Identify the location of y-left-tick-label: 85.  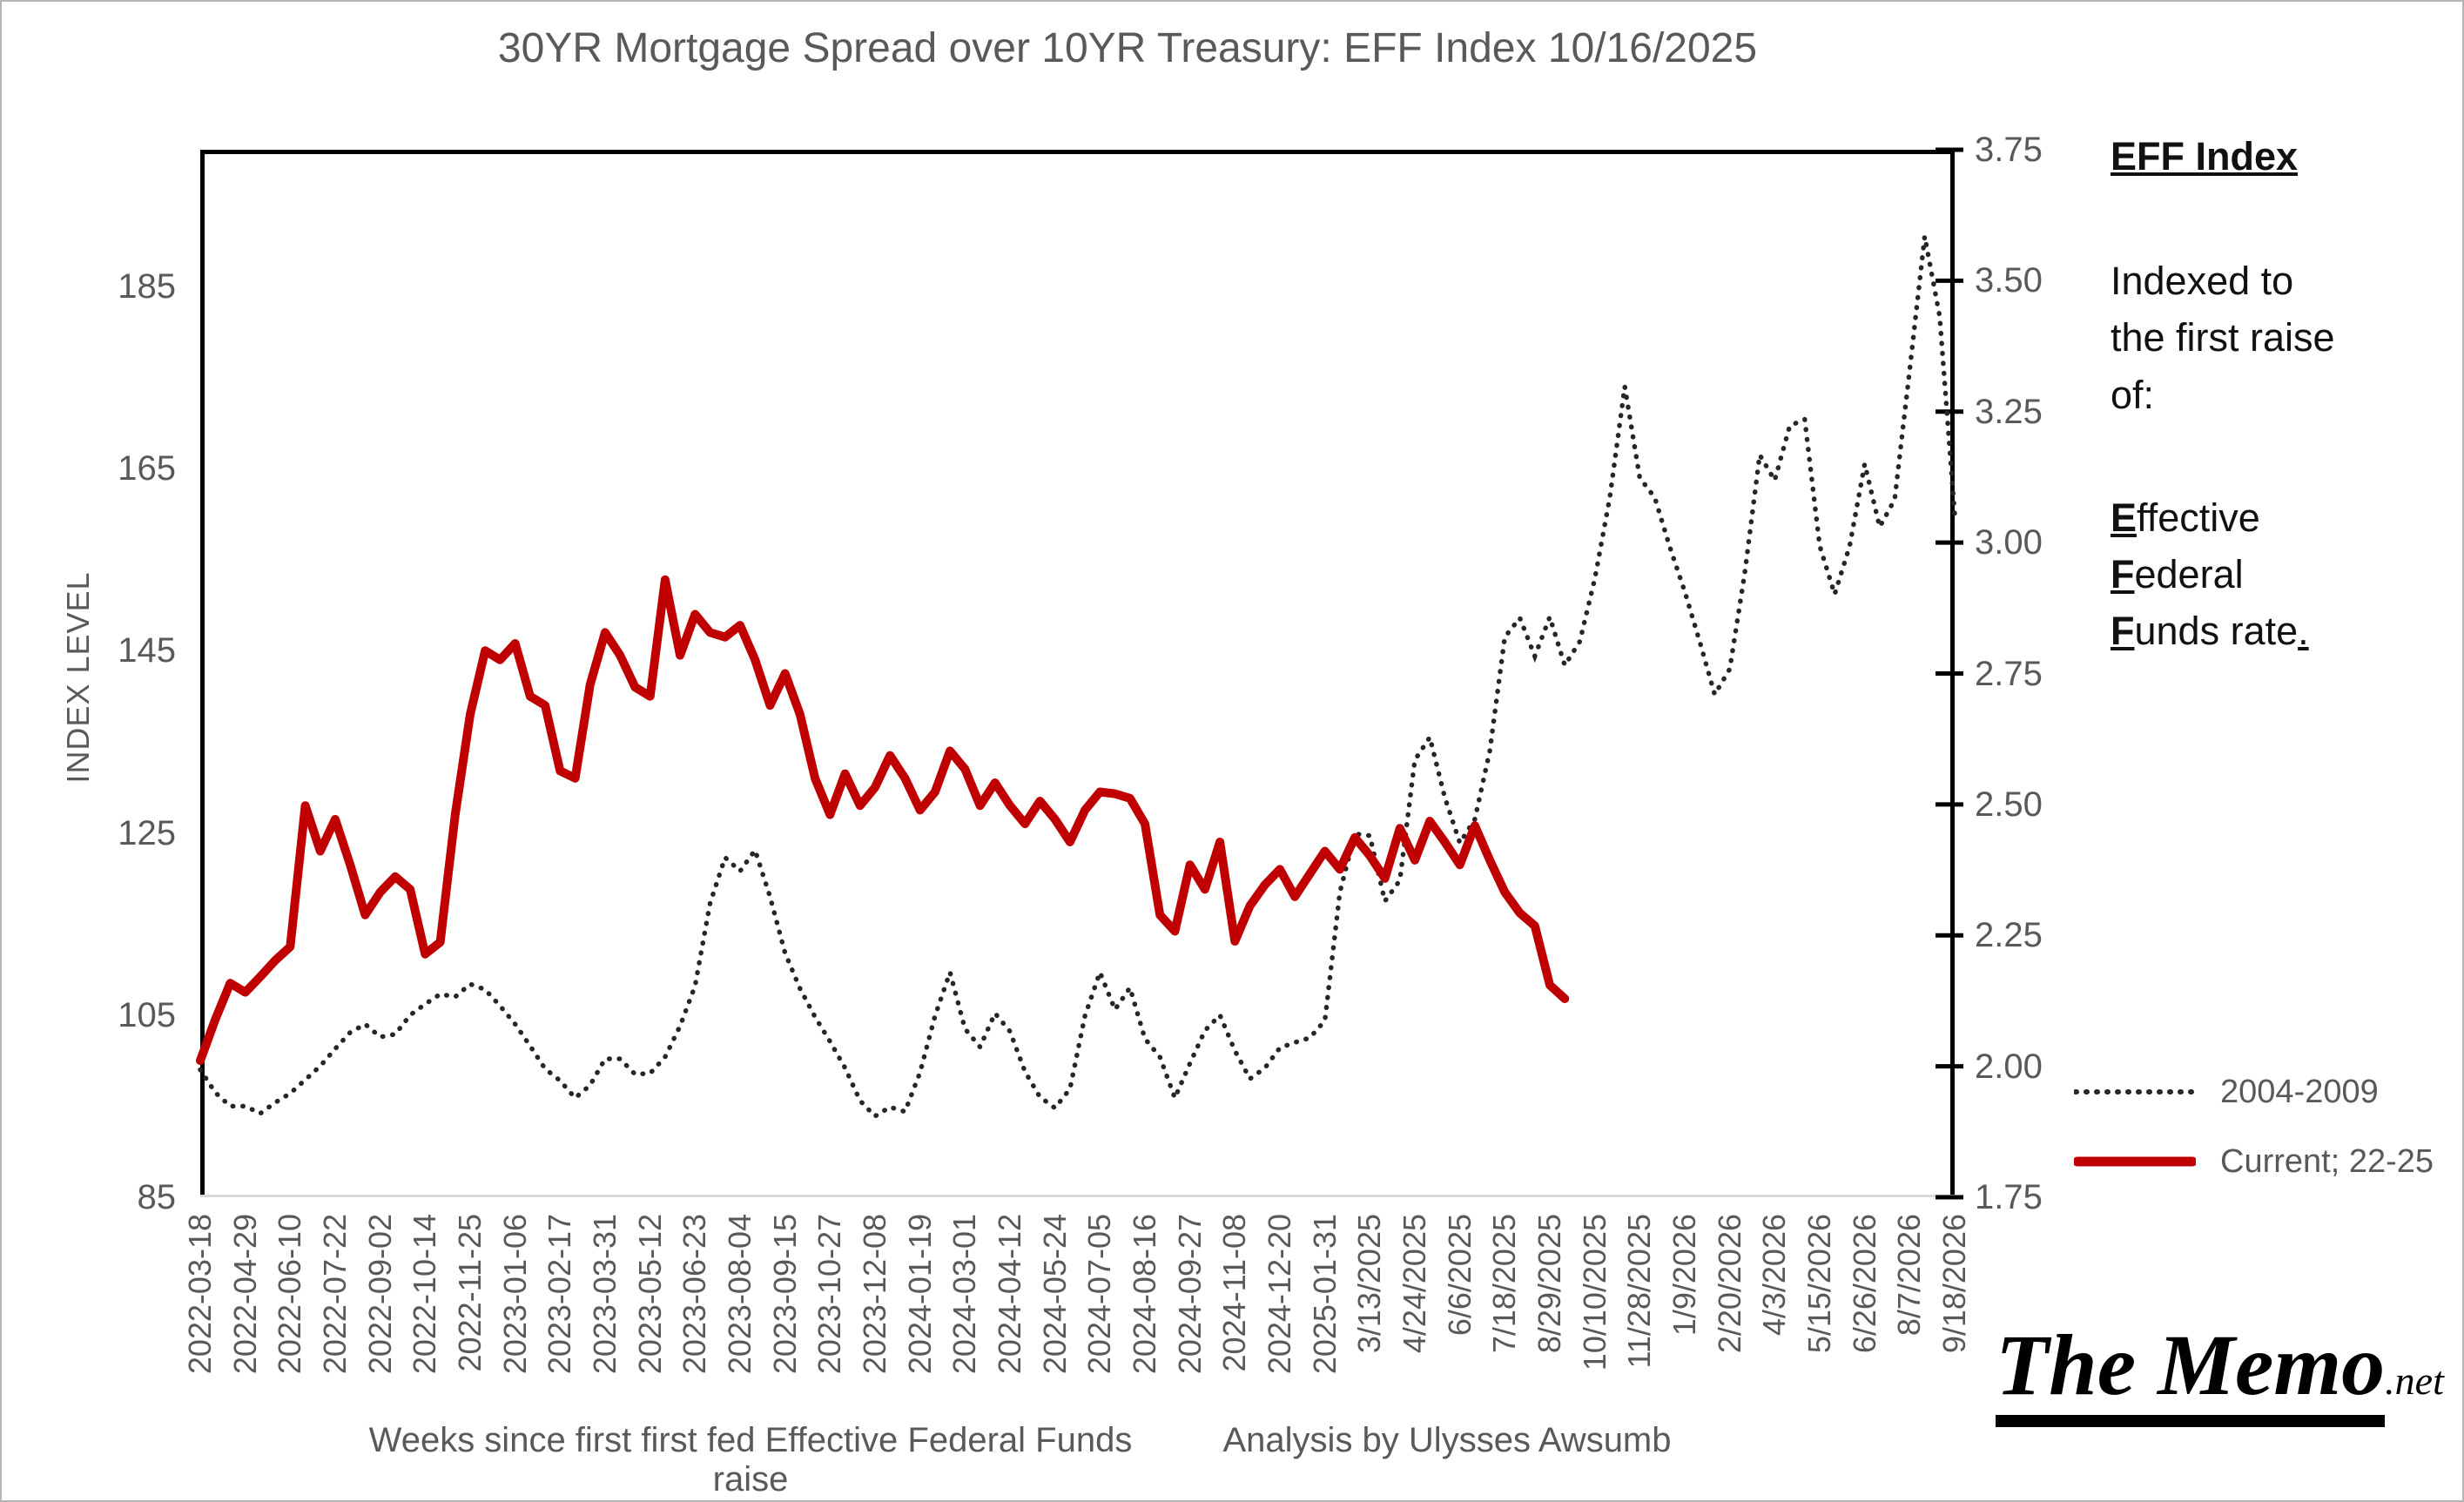
(157, 1197).